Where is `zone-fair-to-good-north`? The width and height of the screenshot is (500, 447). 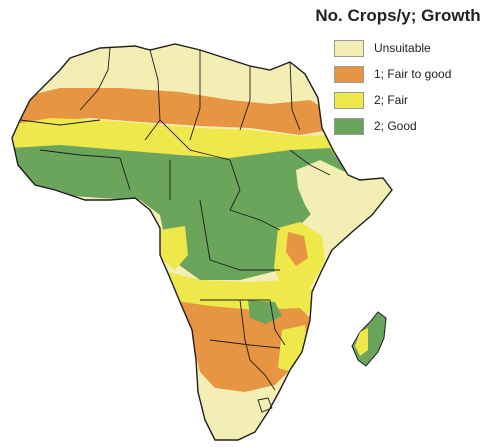 zone-fair-to-good-north is located at coordinates (171, 111).